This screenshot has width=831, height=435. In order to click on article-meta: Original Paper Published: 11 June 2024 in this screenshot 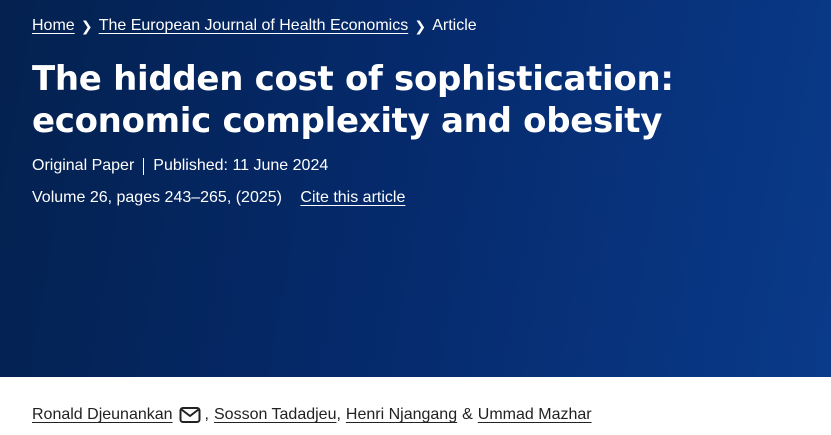, I will do `click(180, 166)`.